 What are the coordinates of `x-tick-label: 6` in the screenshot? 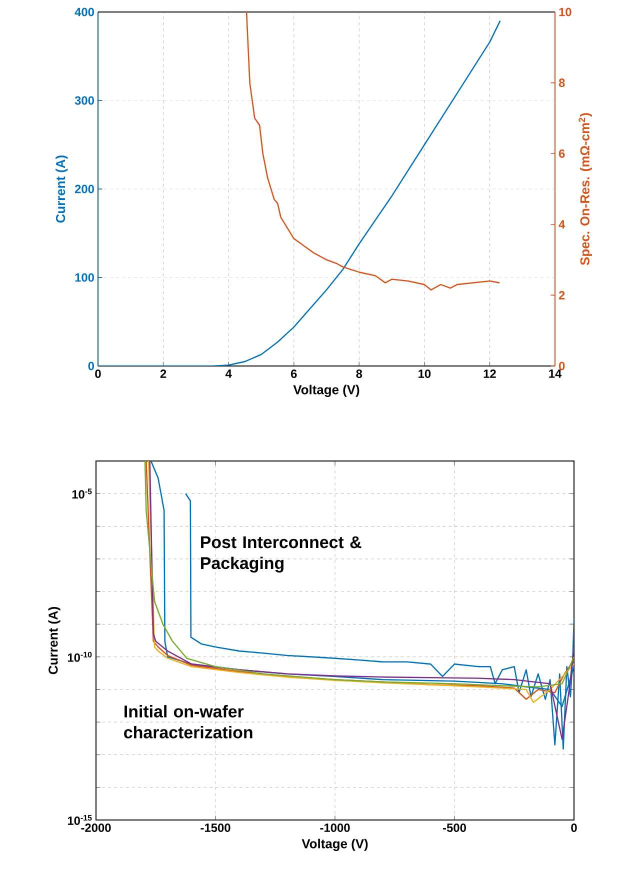 It's located at (293, 374).